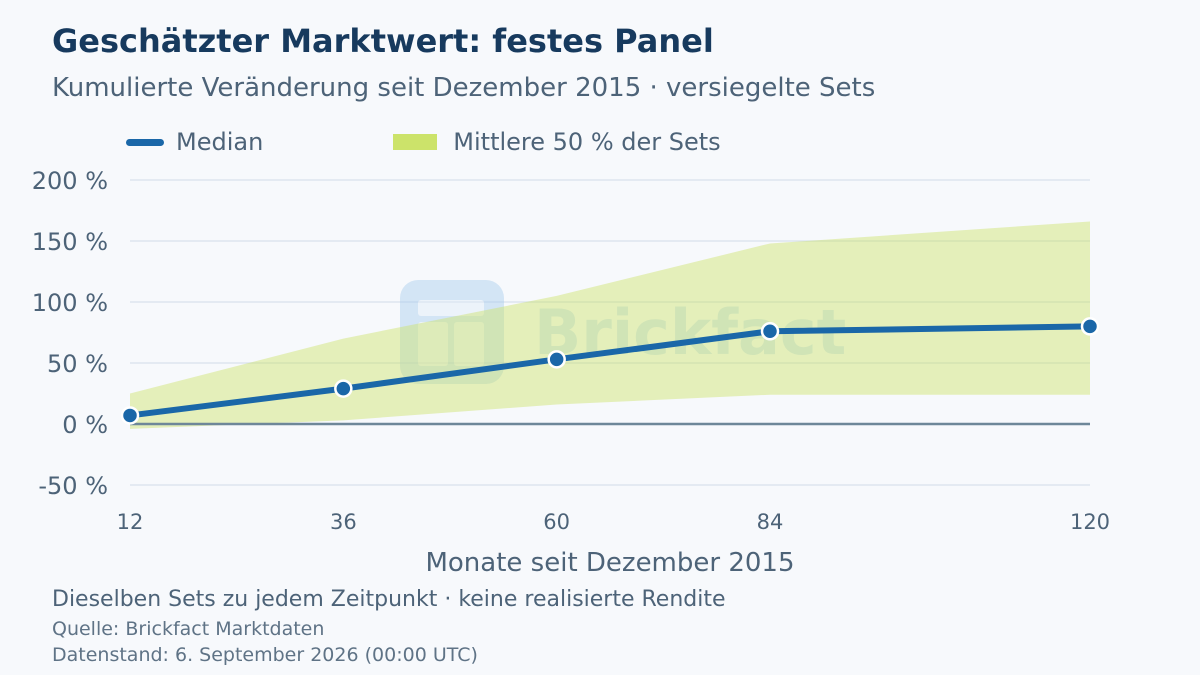 This screenshot has width=1200, height=675. I want to click on x-tick-label: 84, so click(770, 522).